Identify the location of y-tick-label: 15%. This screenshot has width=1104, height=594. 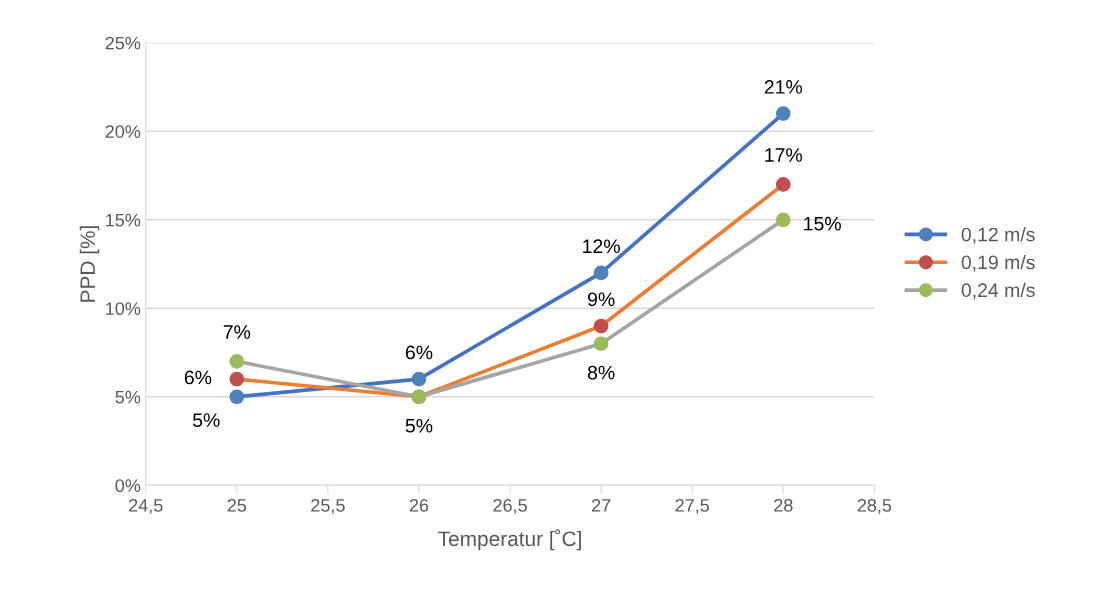
(123, 220).